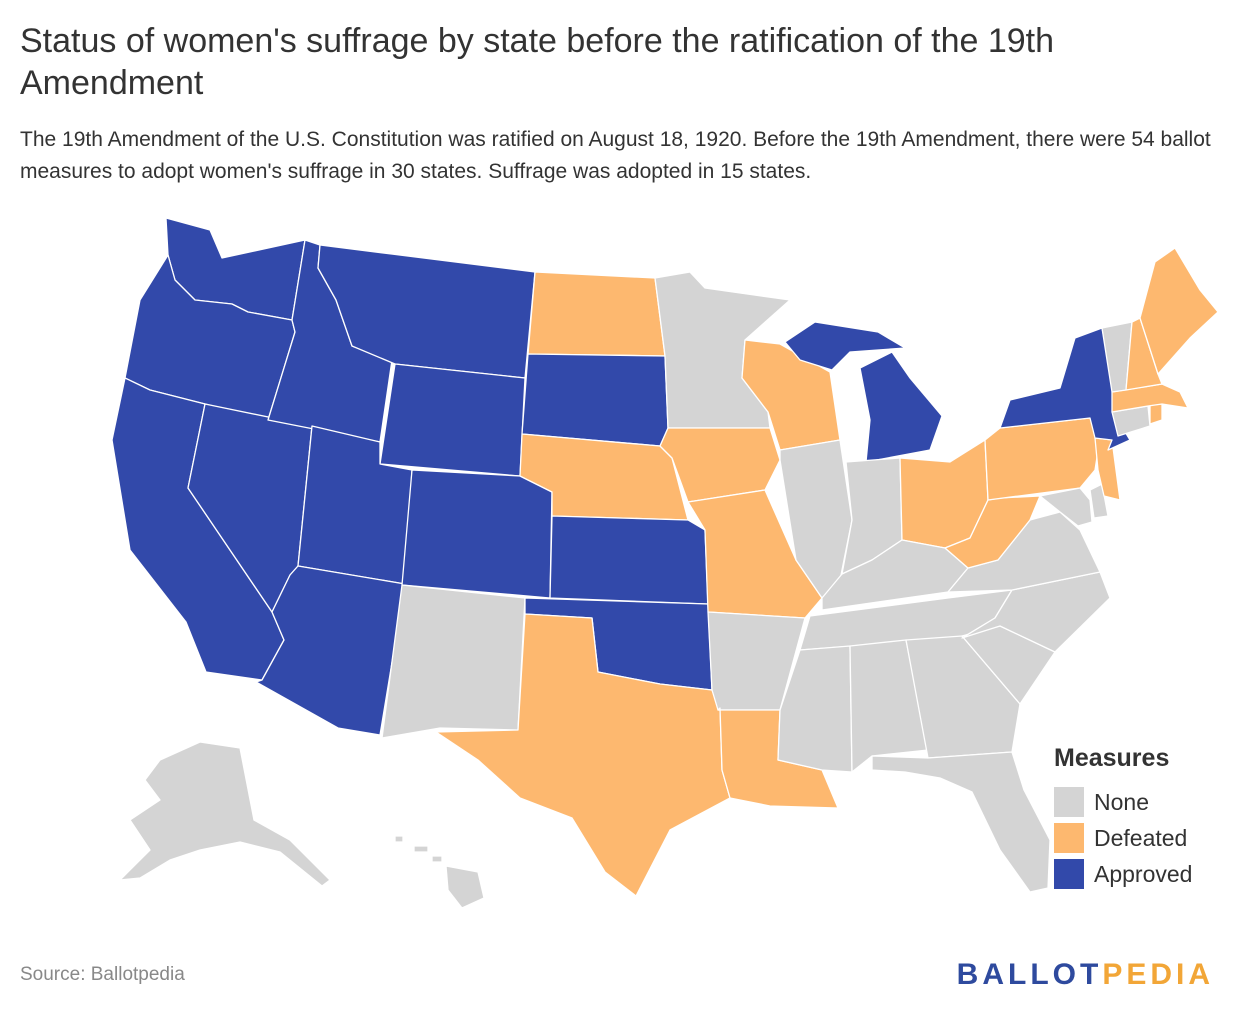  What do you see at coordinates (225, 814) in the screenshot?
I see `state-ak` at bounding box center [225, 814].